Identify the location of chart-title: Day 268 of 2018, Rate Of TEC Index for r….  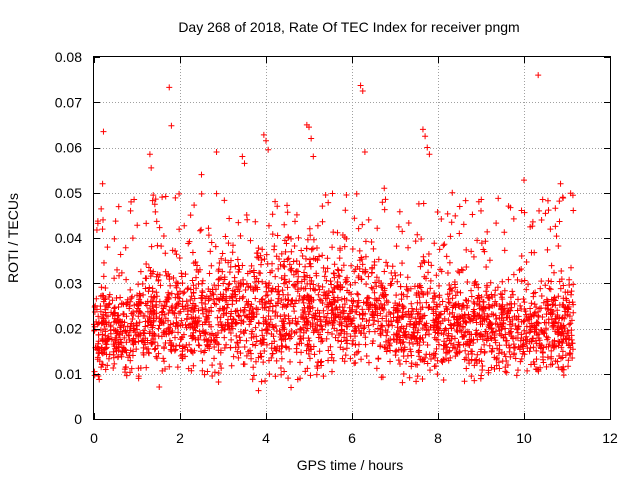
(348, 27).